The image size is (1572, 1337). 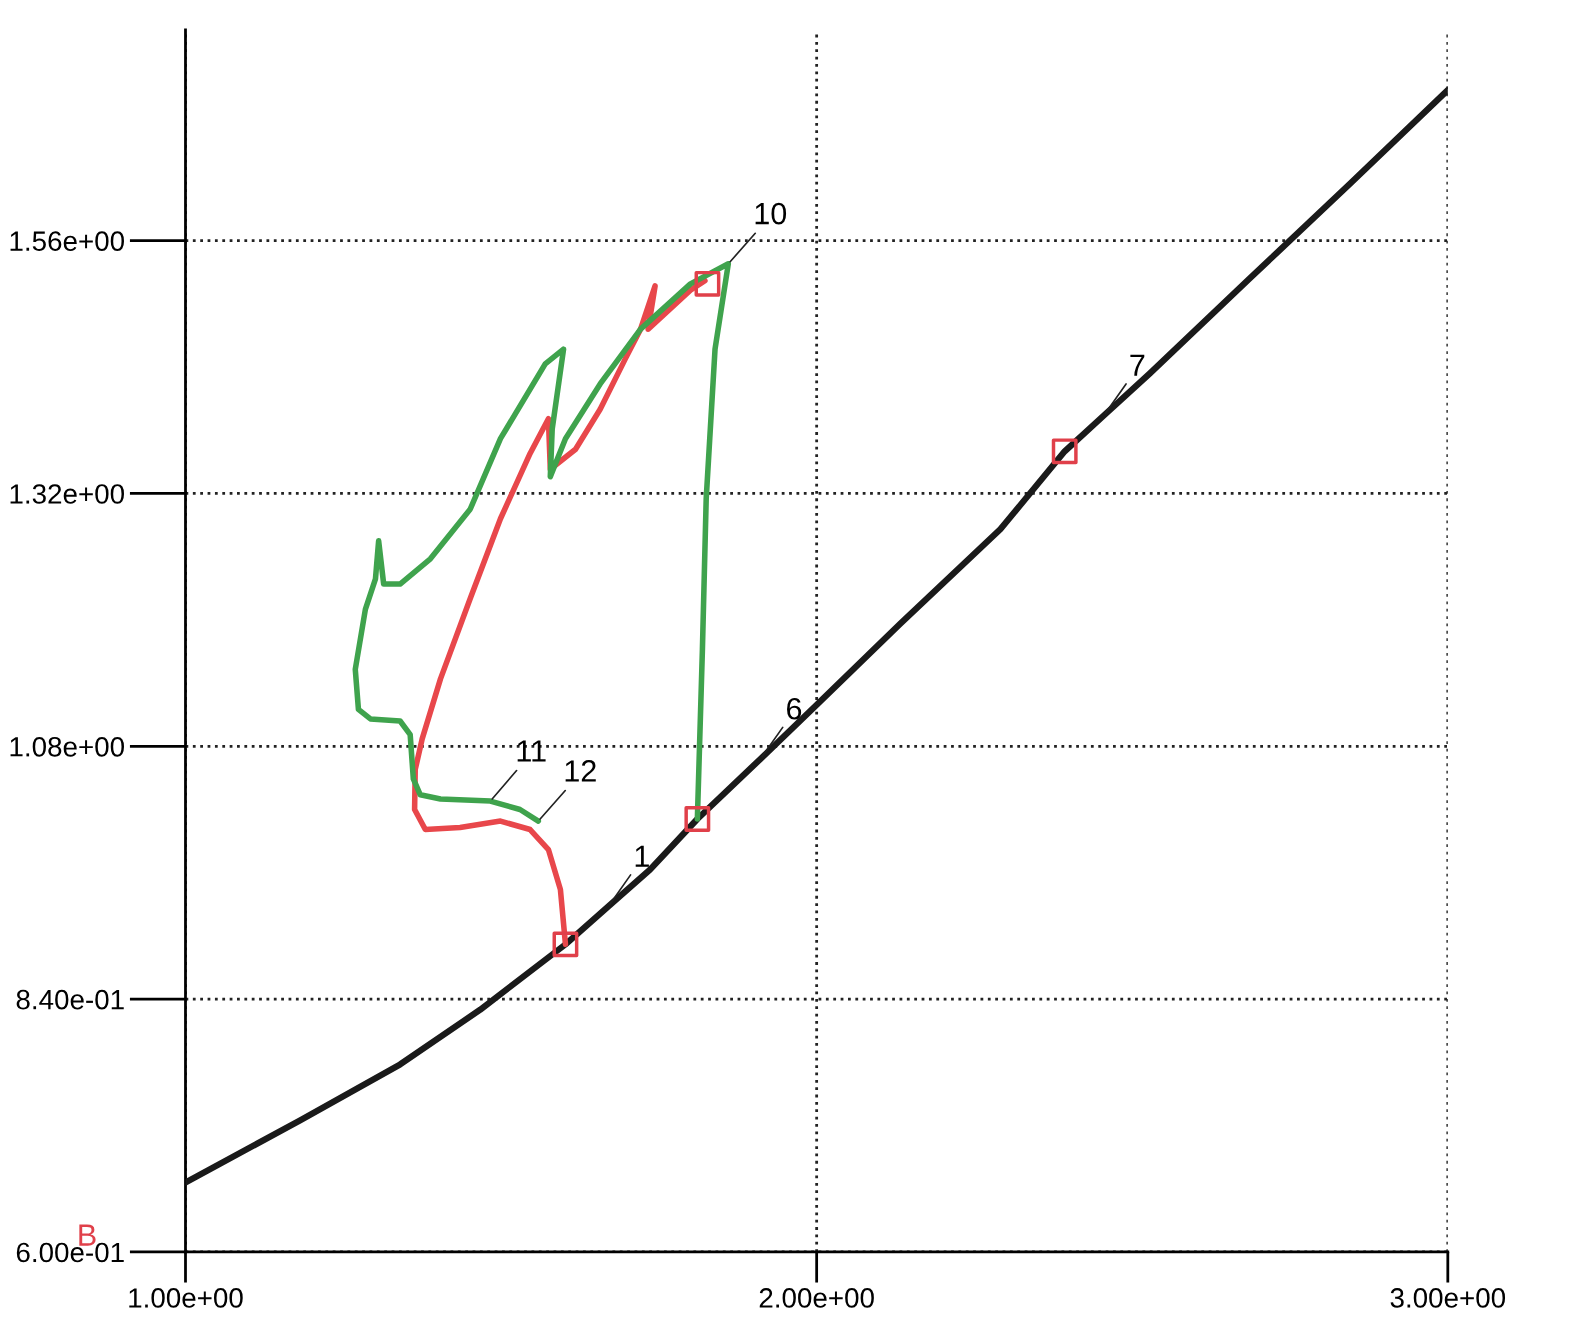 What do you see at coordinates (1137, 365) in the screenshot?
I see `annotation: 7` at bounding box center [1137, 365].